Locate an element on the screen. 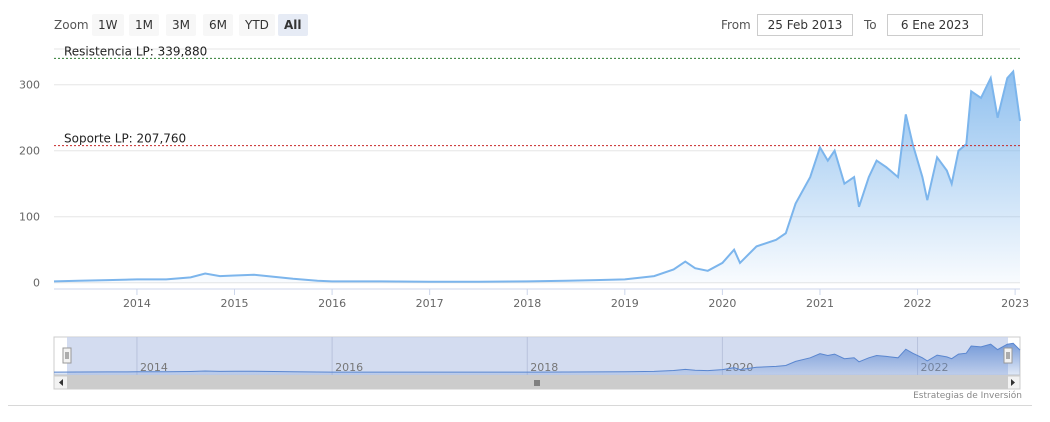  navigator-left-handle is located at coordinates (67, 355).